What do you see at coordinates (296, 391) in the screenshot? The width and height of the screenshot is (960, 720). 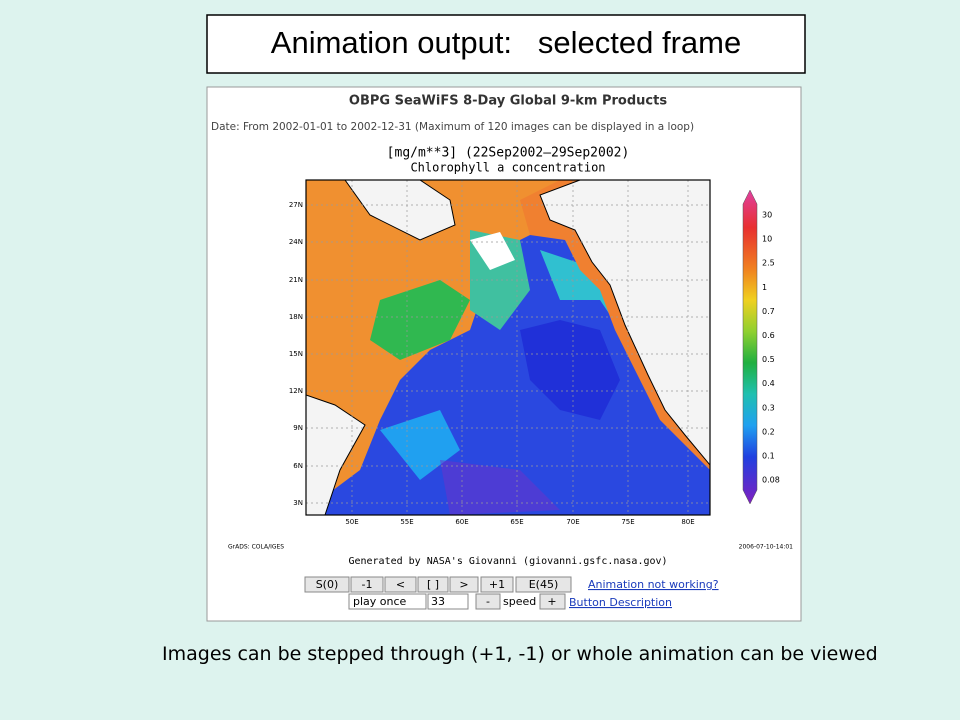 I see `lat-label: 12N` at bounding box center [296, 391].